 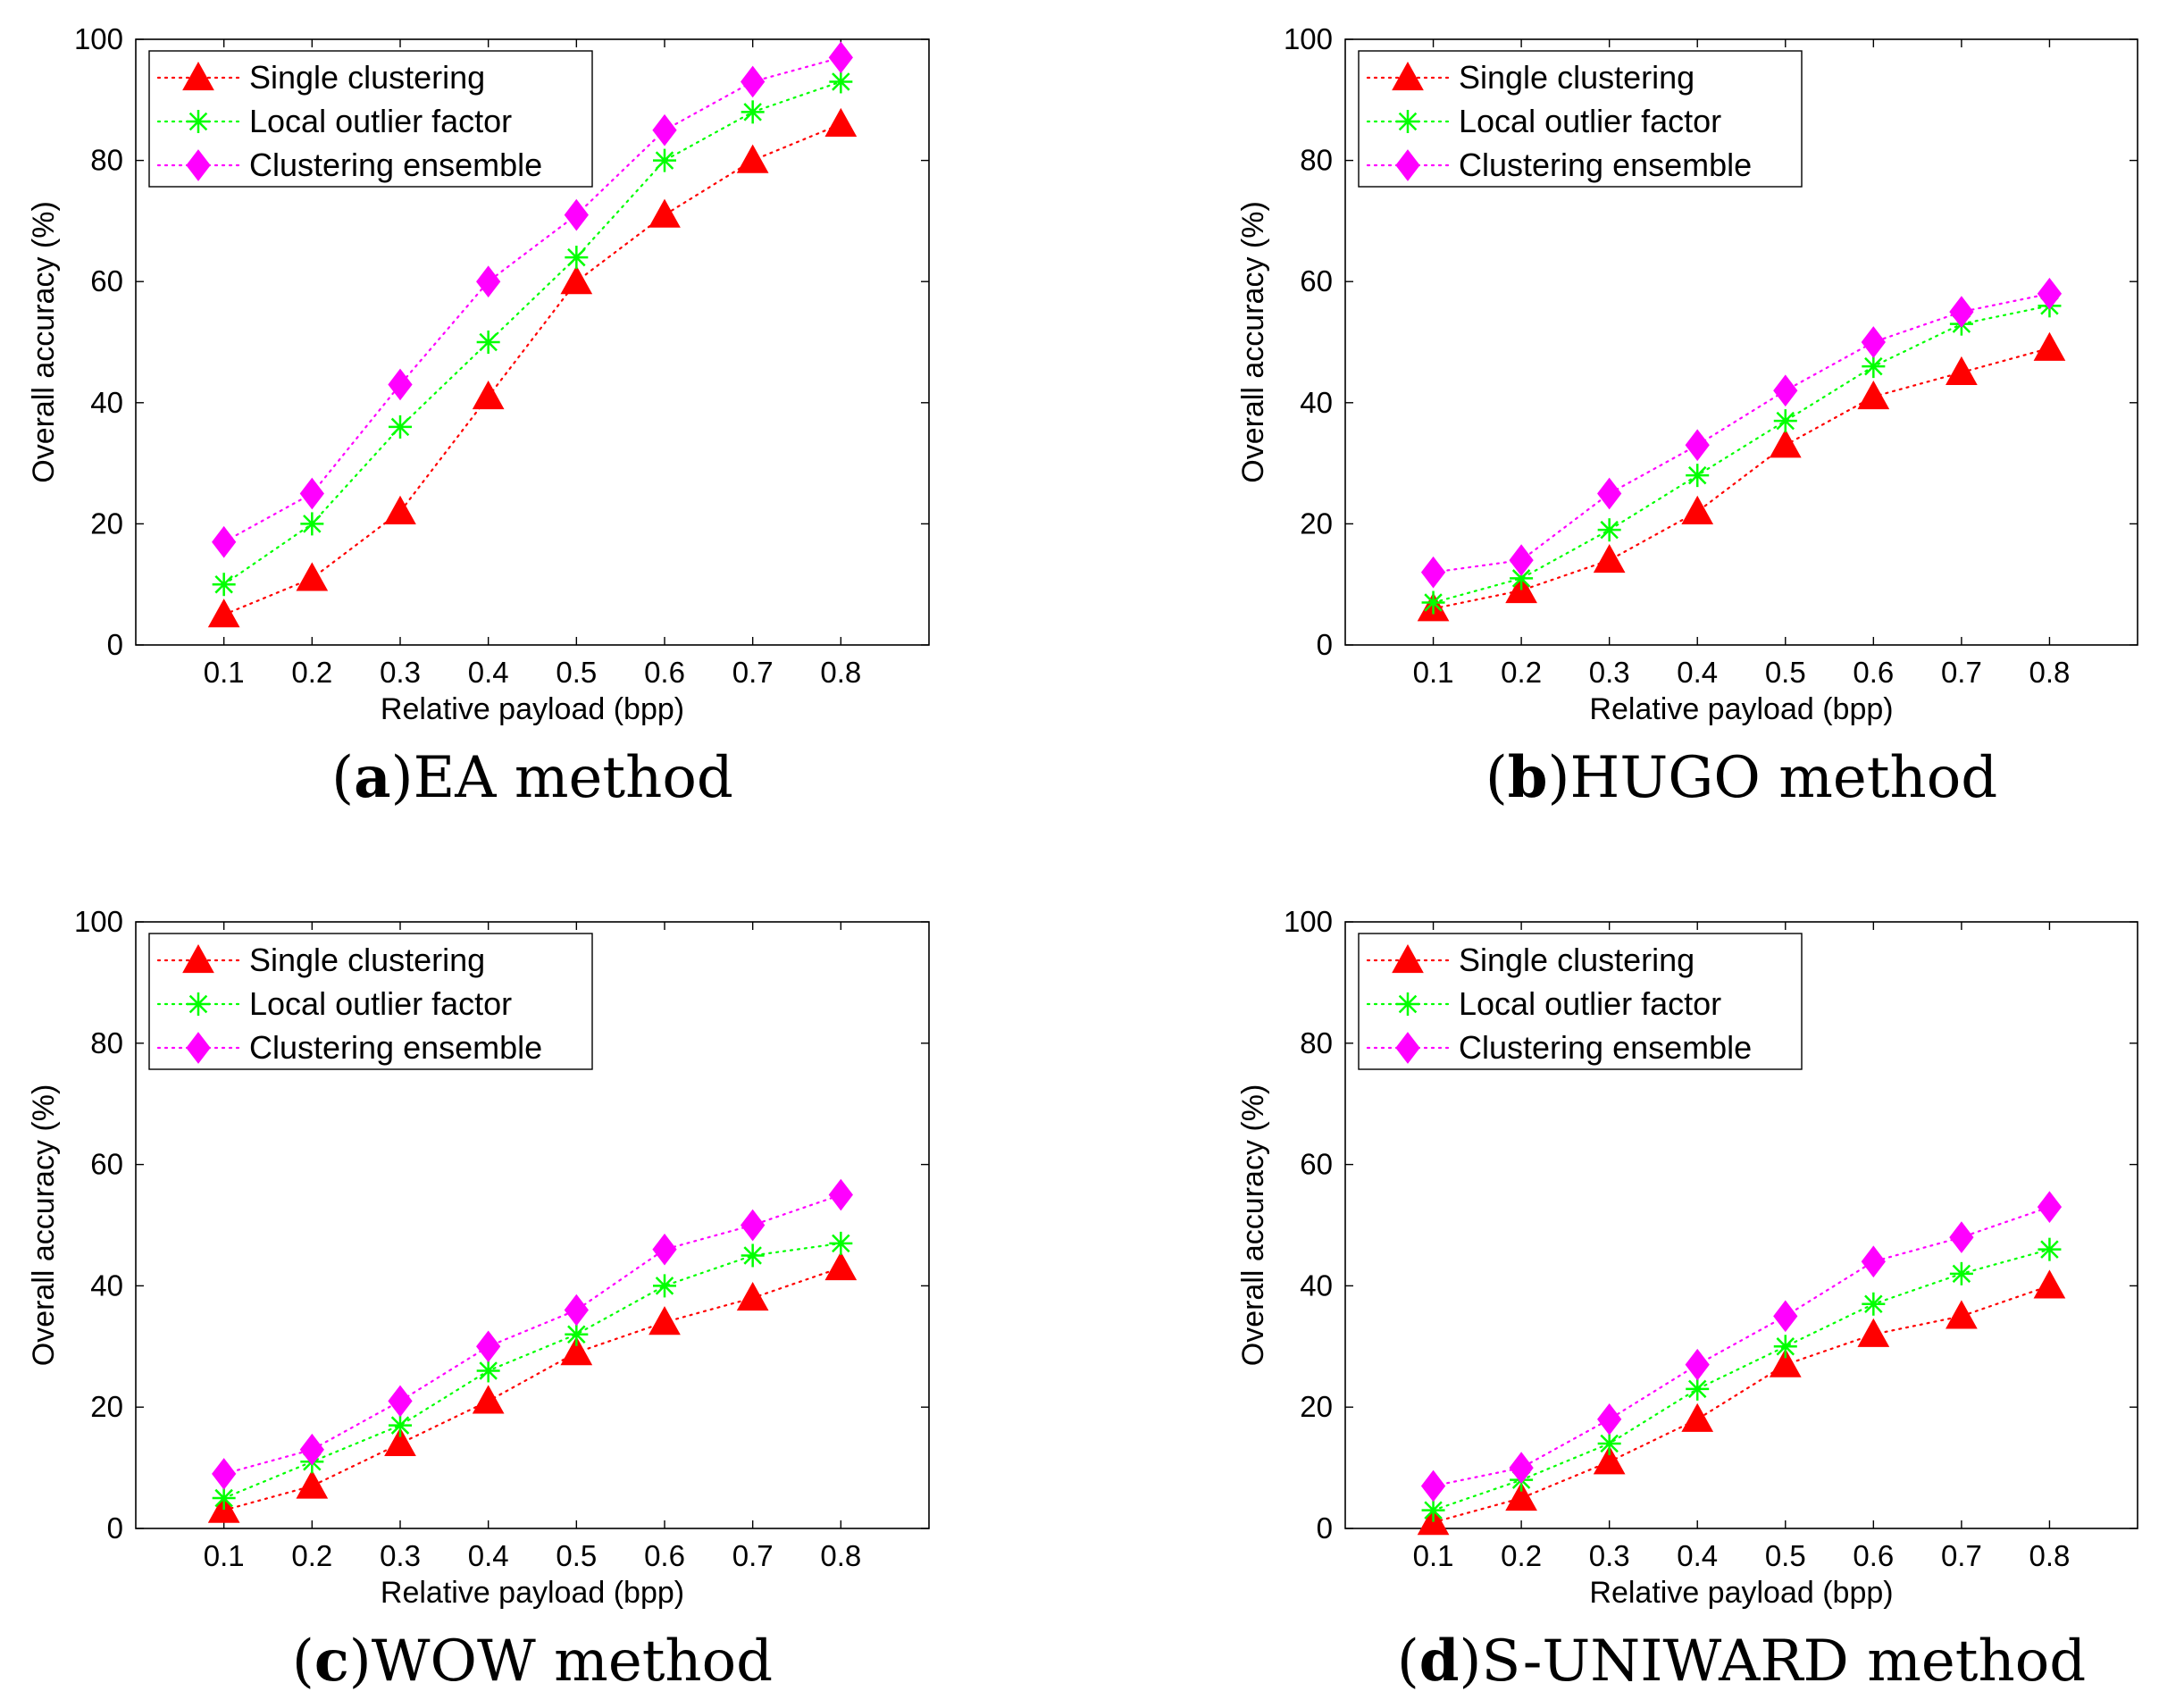 What do you see at coordinates (573, 778) in the screenshot?
I see `caption-text: EA method` at bounding box center [573, 778].